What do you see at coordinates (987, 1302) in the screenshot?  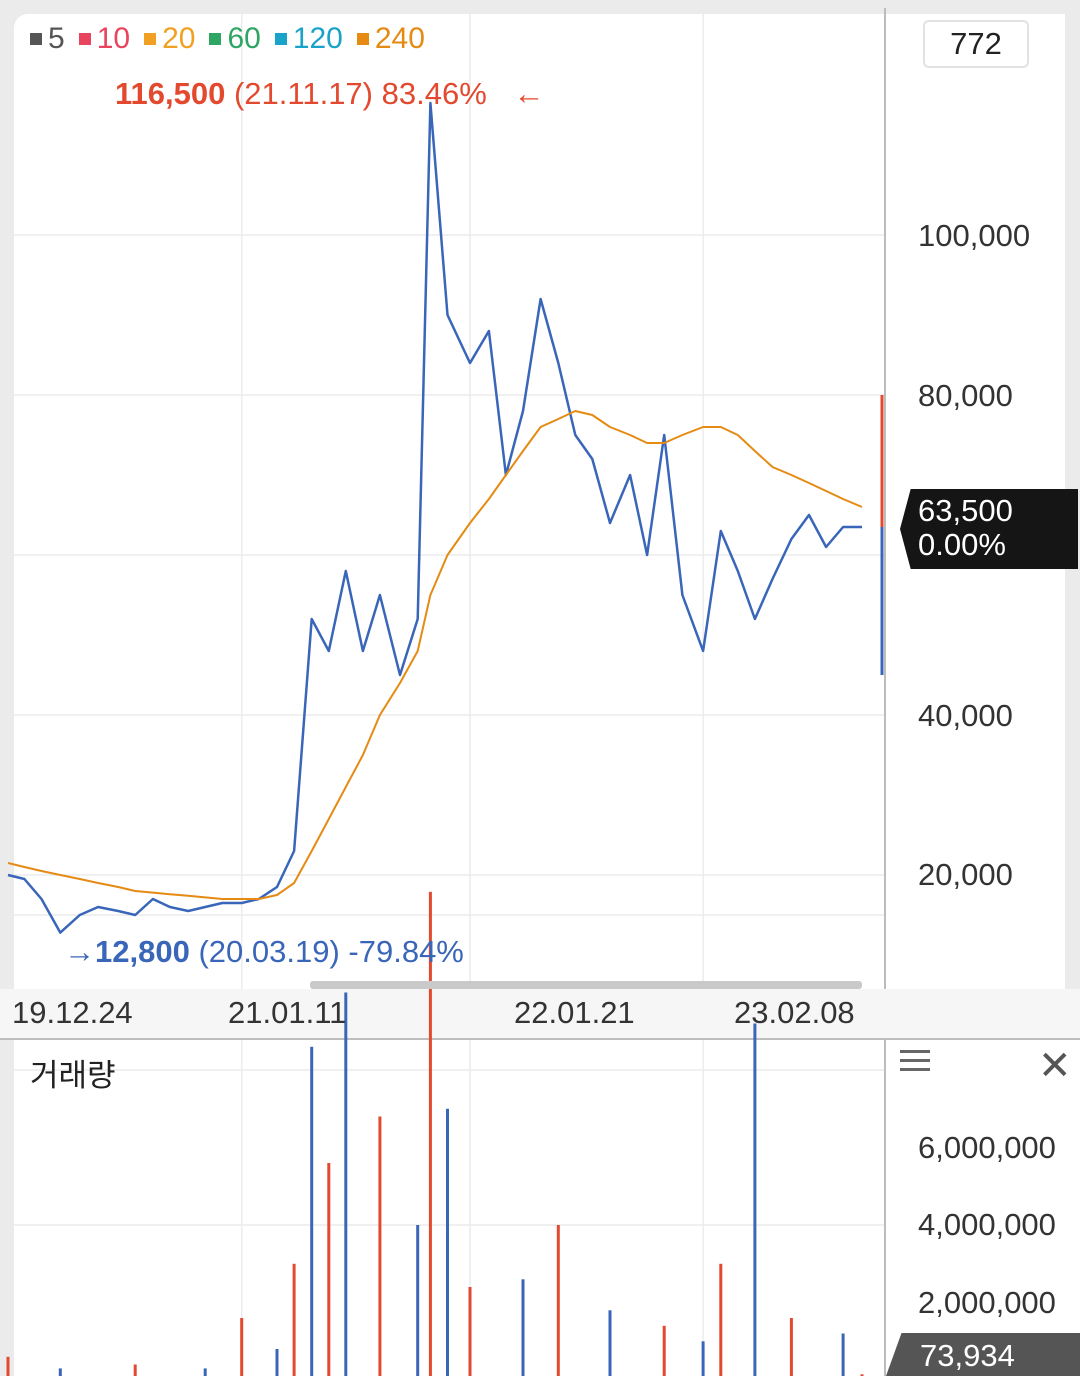 I see `volume-y-tick-label: 2,000,000` at bounding box center [987, 1302].